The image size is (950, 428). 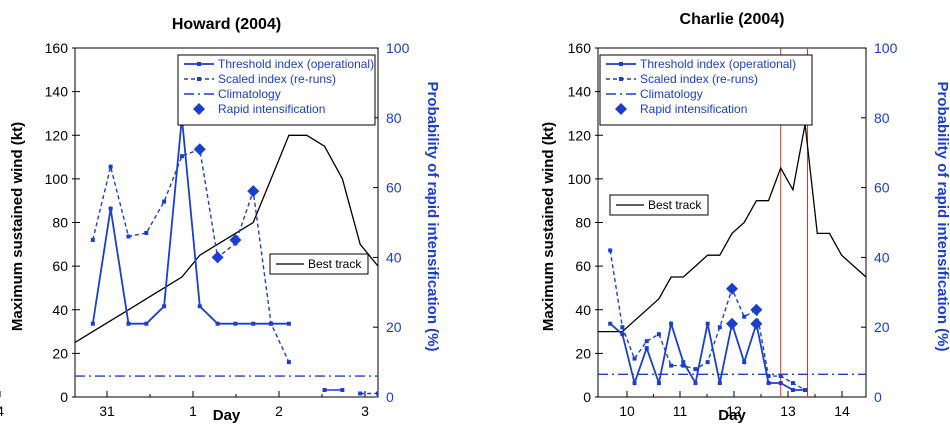 What do you see at coordinates (627, 411) in the screenshot?
I see `x-tick-label: 10` at bounding box center [627, 411].